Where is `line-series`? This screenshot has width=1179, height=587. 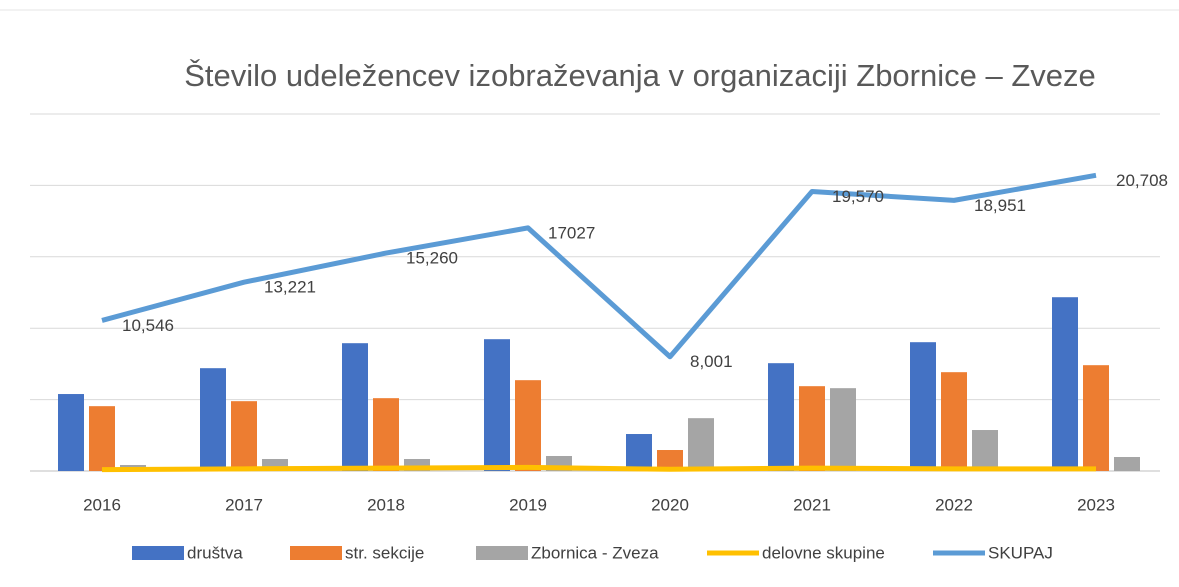 line-series is located at coordinates (598, 468).